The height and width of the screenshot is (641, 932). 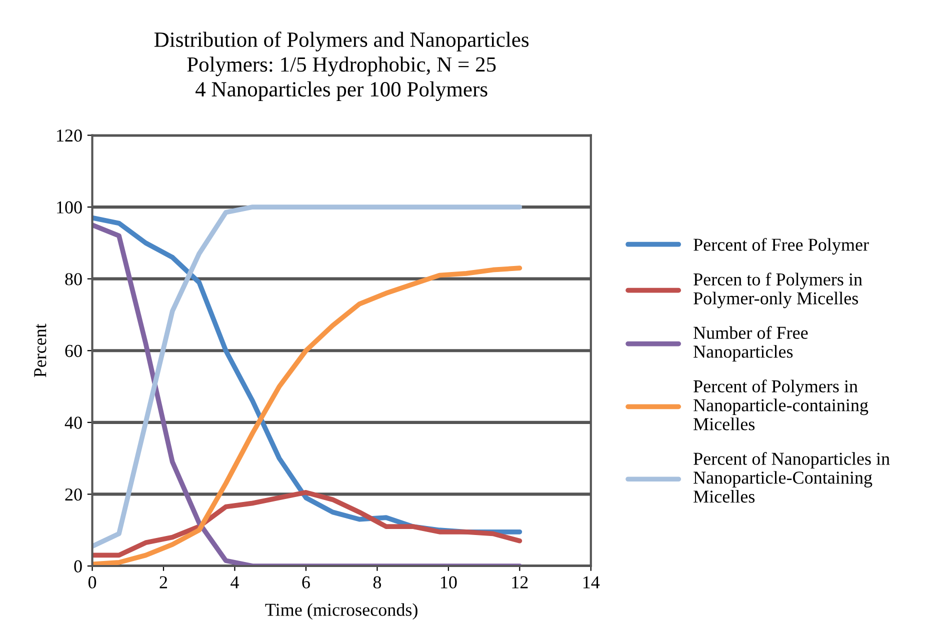 What do you see at coordinates (73, 494) in the screenshot?
I see `y-tick-label: 20` at bounding box center [73, 494].